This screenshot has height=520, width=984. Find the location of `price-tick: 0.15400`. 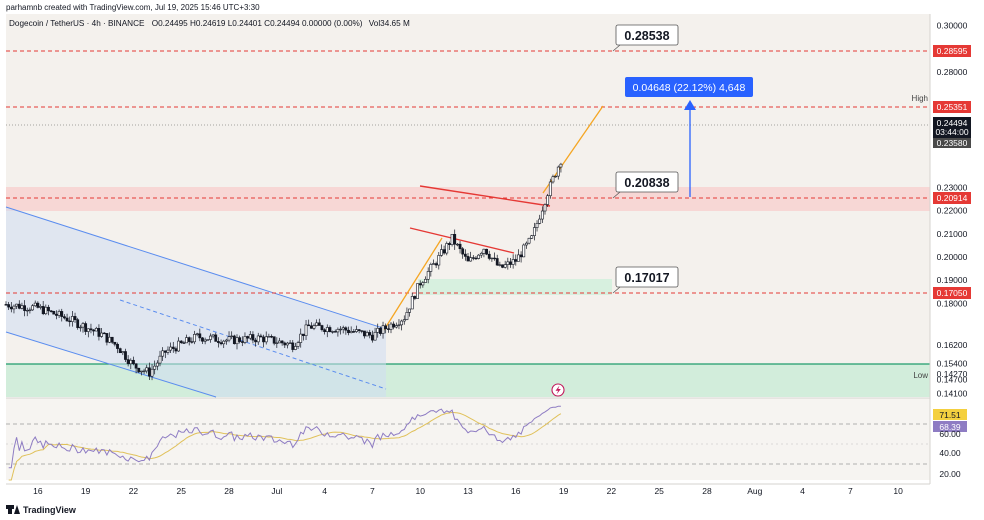

price-tick: 0.15400 is located at coordinates (952, 363).